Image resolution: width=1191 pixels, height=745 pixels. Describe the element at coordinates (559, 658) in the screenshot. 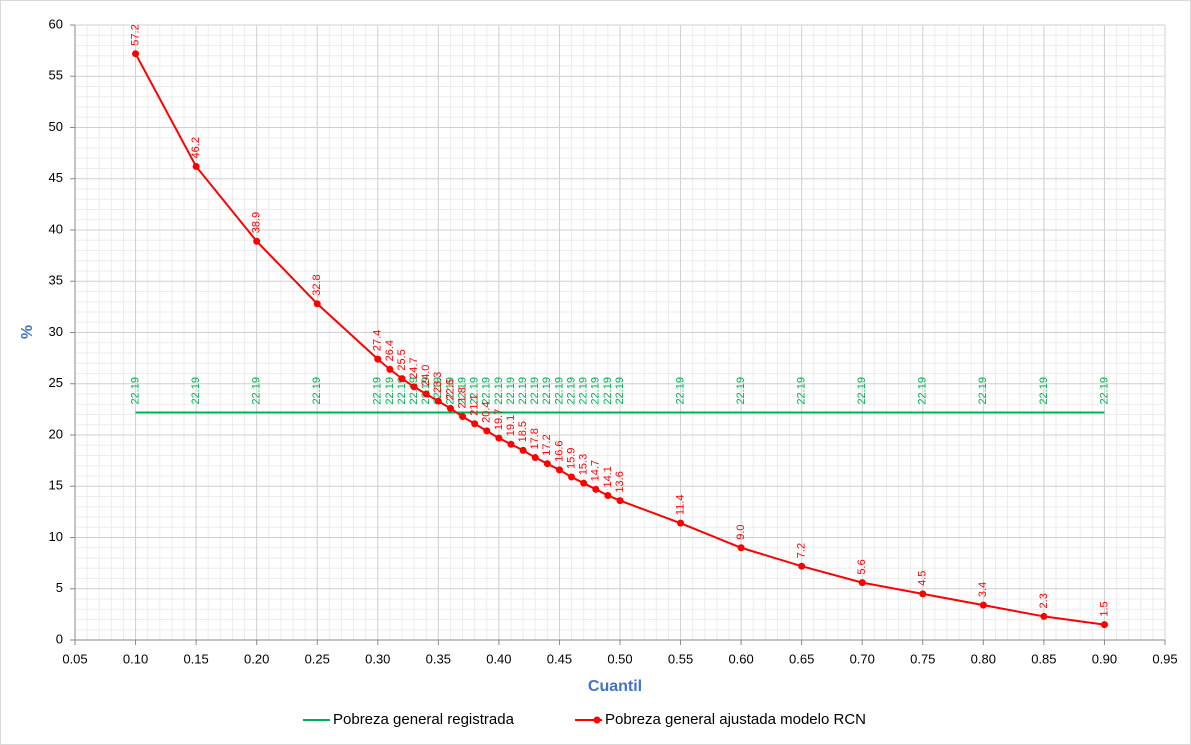

I see `x-tick-label: 0.45` at that location.